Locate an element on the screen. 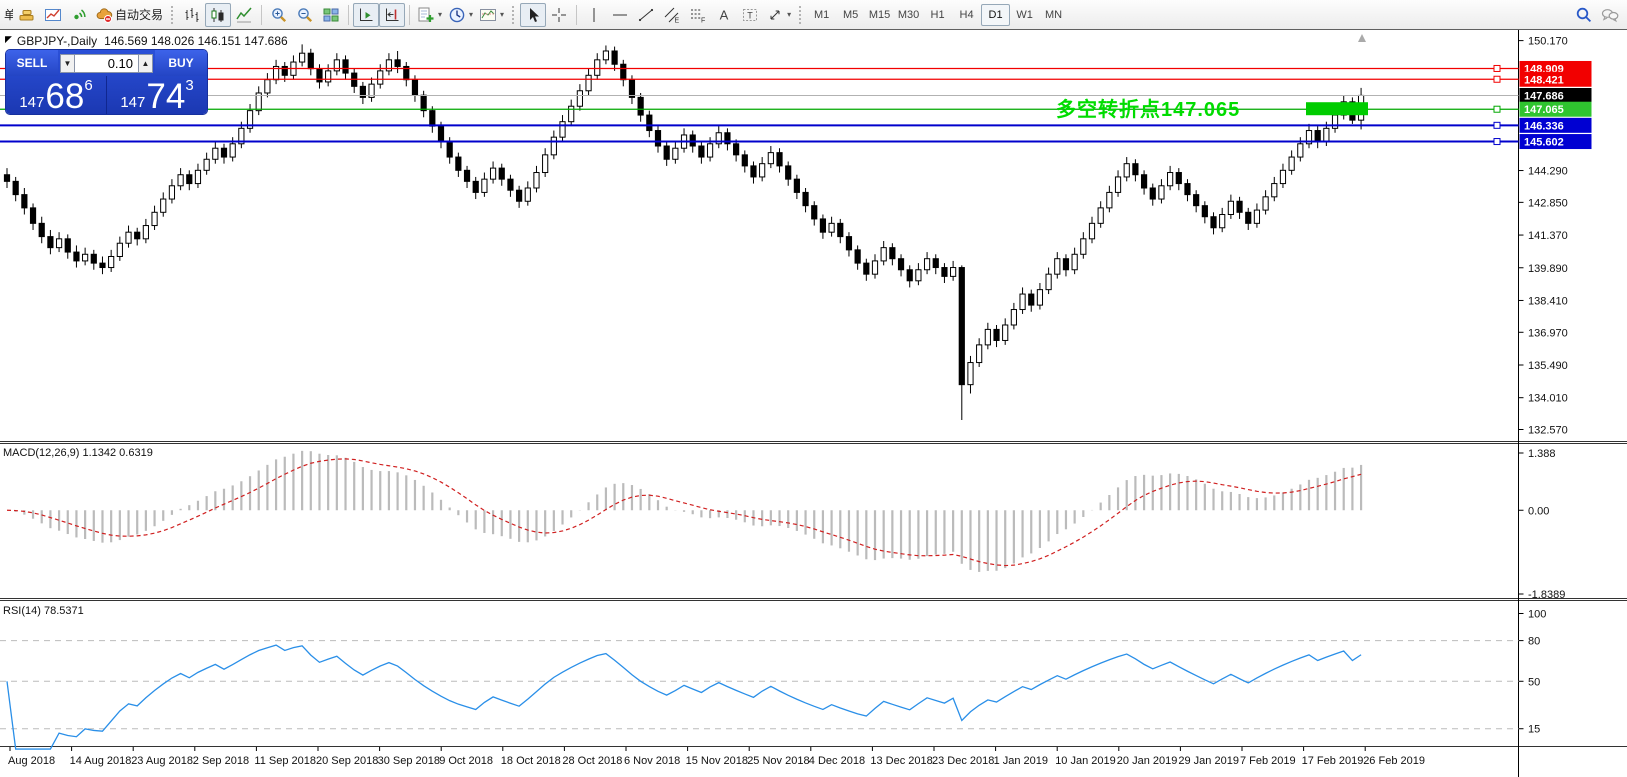 Image resolution: width=1627 pixels, height=777 pixels. auto-scroll-button is located at coordinates (366, 14).